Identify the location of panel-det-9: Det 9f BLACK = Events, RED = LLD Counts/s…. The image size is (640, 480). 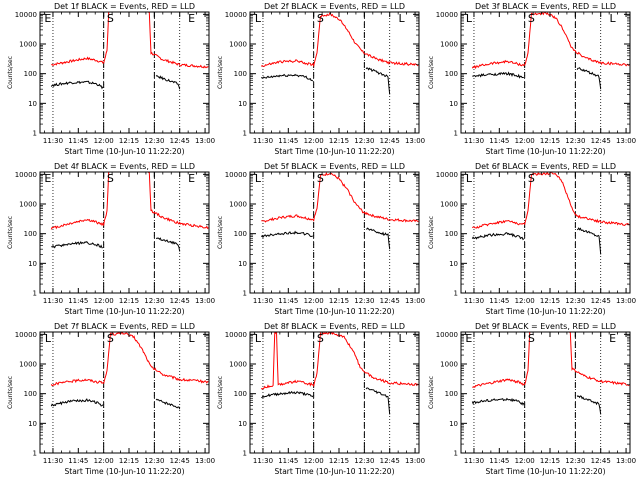
(532, 399).